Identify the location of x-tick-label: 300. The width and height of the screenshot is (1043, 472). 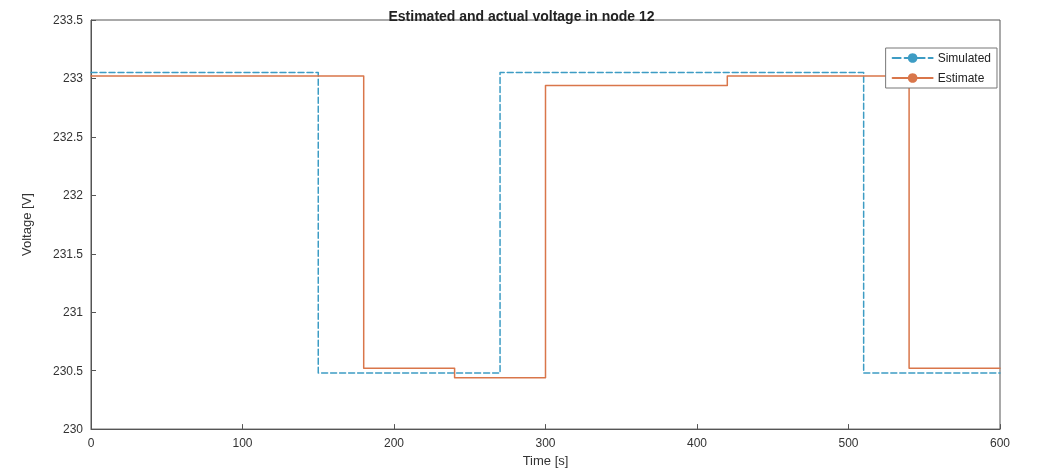
(545, 443).